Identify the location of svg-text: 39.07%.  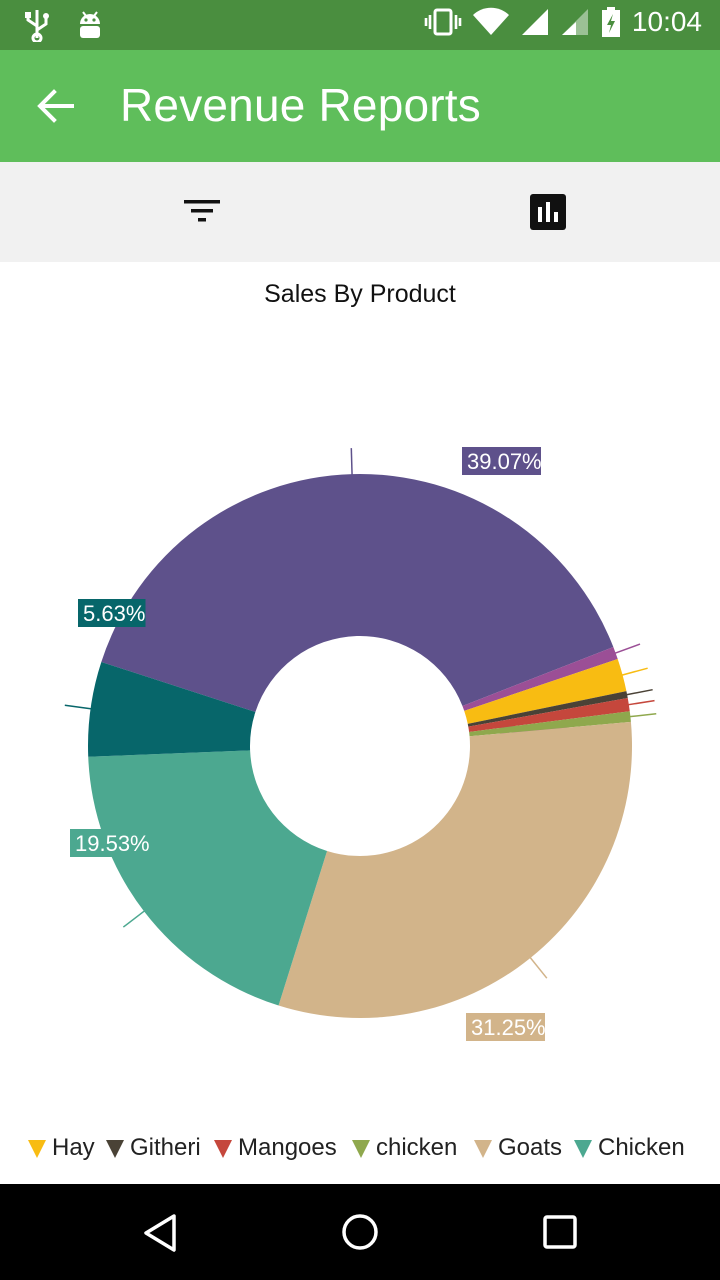
(504, 461).